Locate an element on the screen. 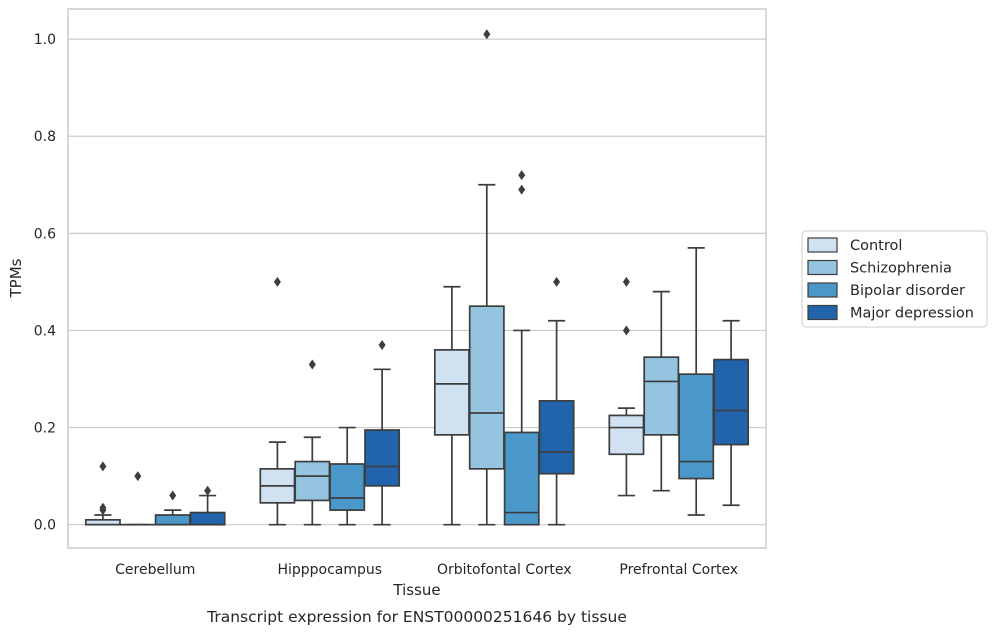  y-tick-label: 0.2 is located at coordinates (45, 429).